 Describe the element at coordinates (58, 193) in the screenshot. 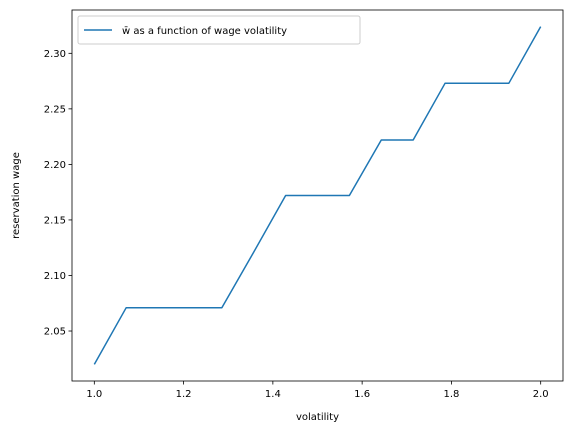

I see `y-axis-ticks: 2.05 2.10 2.15 2.20 2.25 2.30` at that location.